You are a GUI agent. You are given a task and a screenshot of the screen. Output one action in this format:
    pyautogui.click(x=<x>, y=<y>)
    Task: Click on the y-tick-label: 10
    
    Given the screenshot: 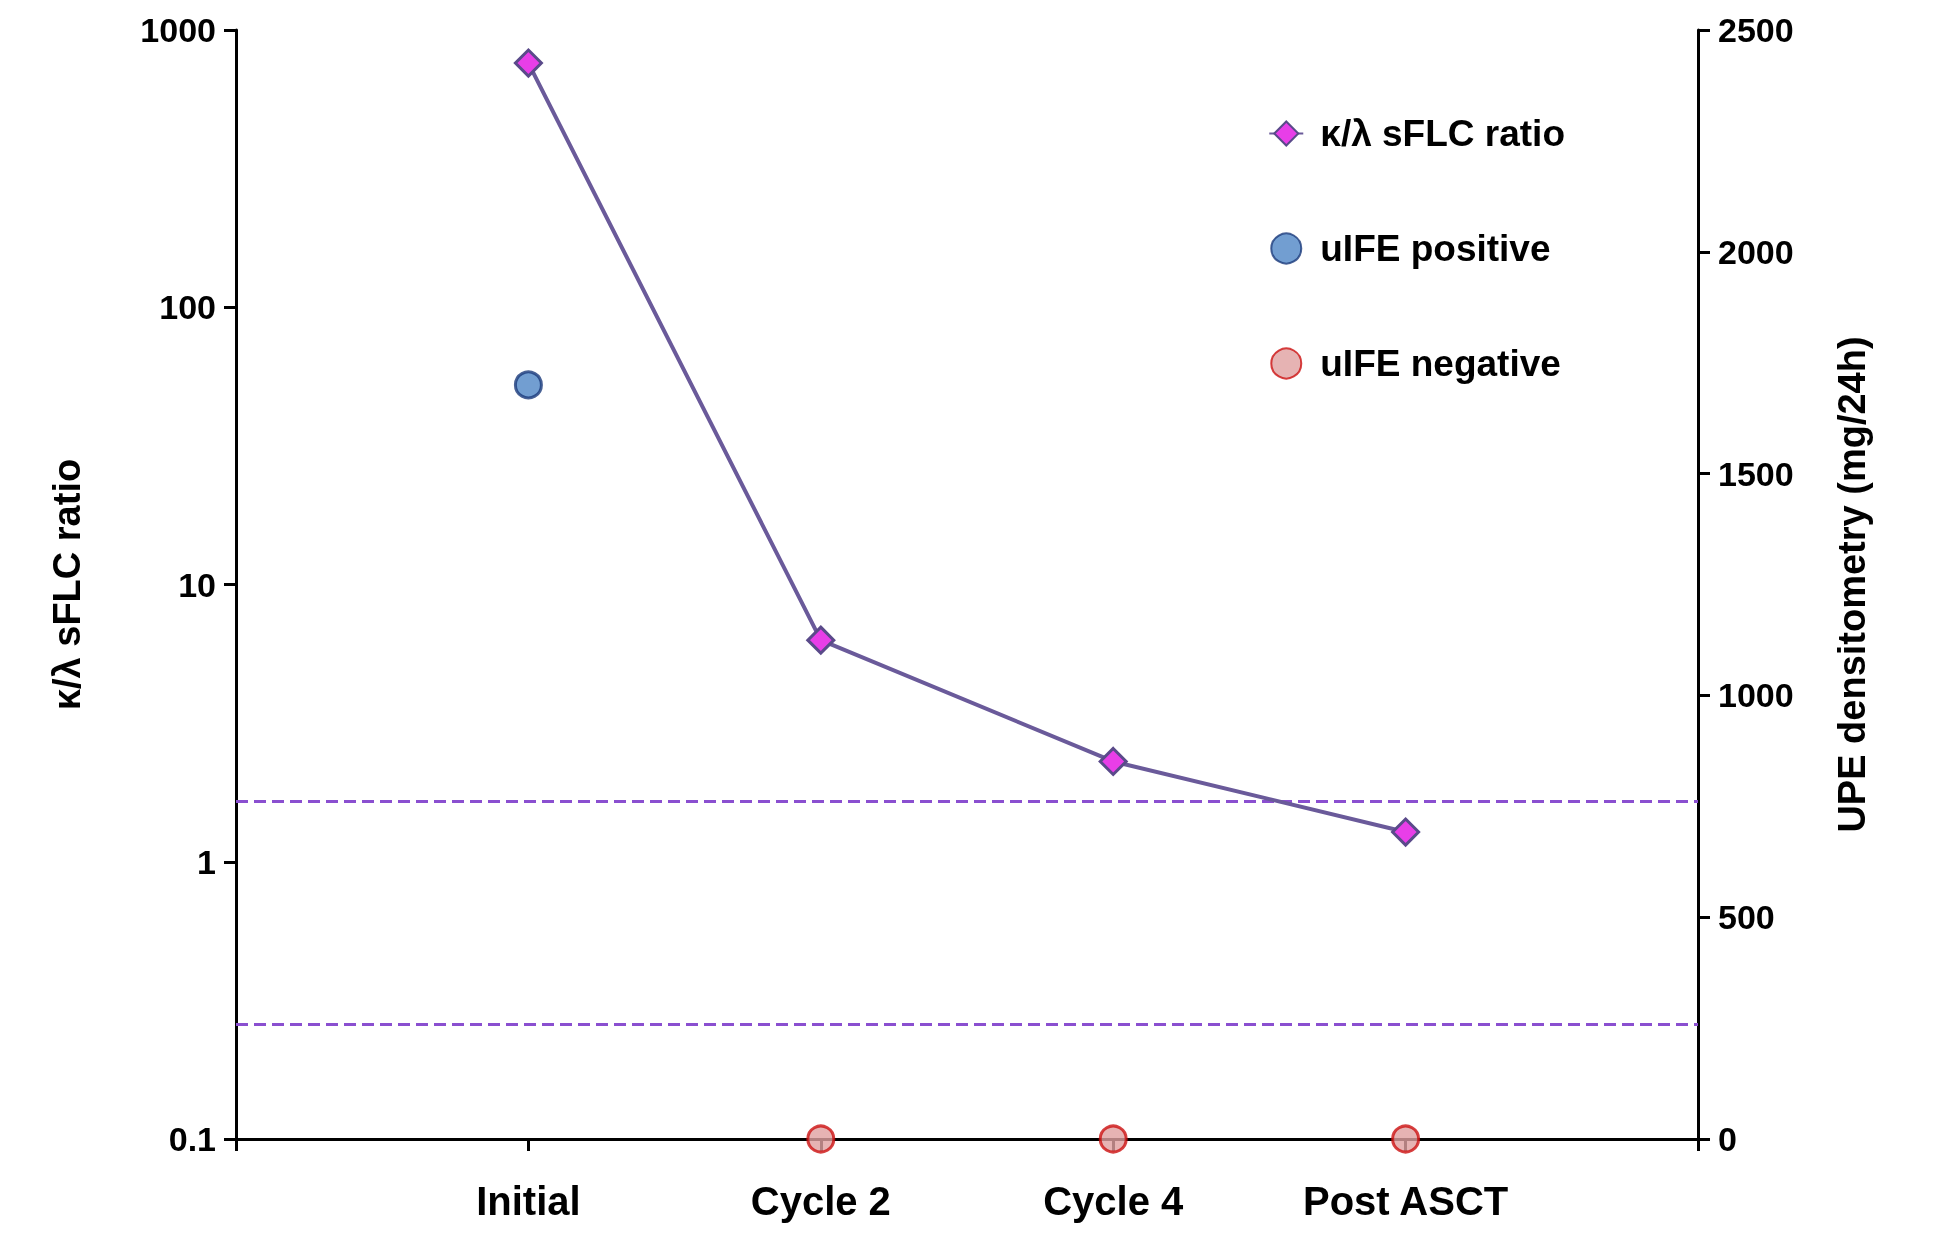 What is the action you would take?
    pyautogui.click(x=197, y=584)
    